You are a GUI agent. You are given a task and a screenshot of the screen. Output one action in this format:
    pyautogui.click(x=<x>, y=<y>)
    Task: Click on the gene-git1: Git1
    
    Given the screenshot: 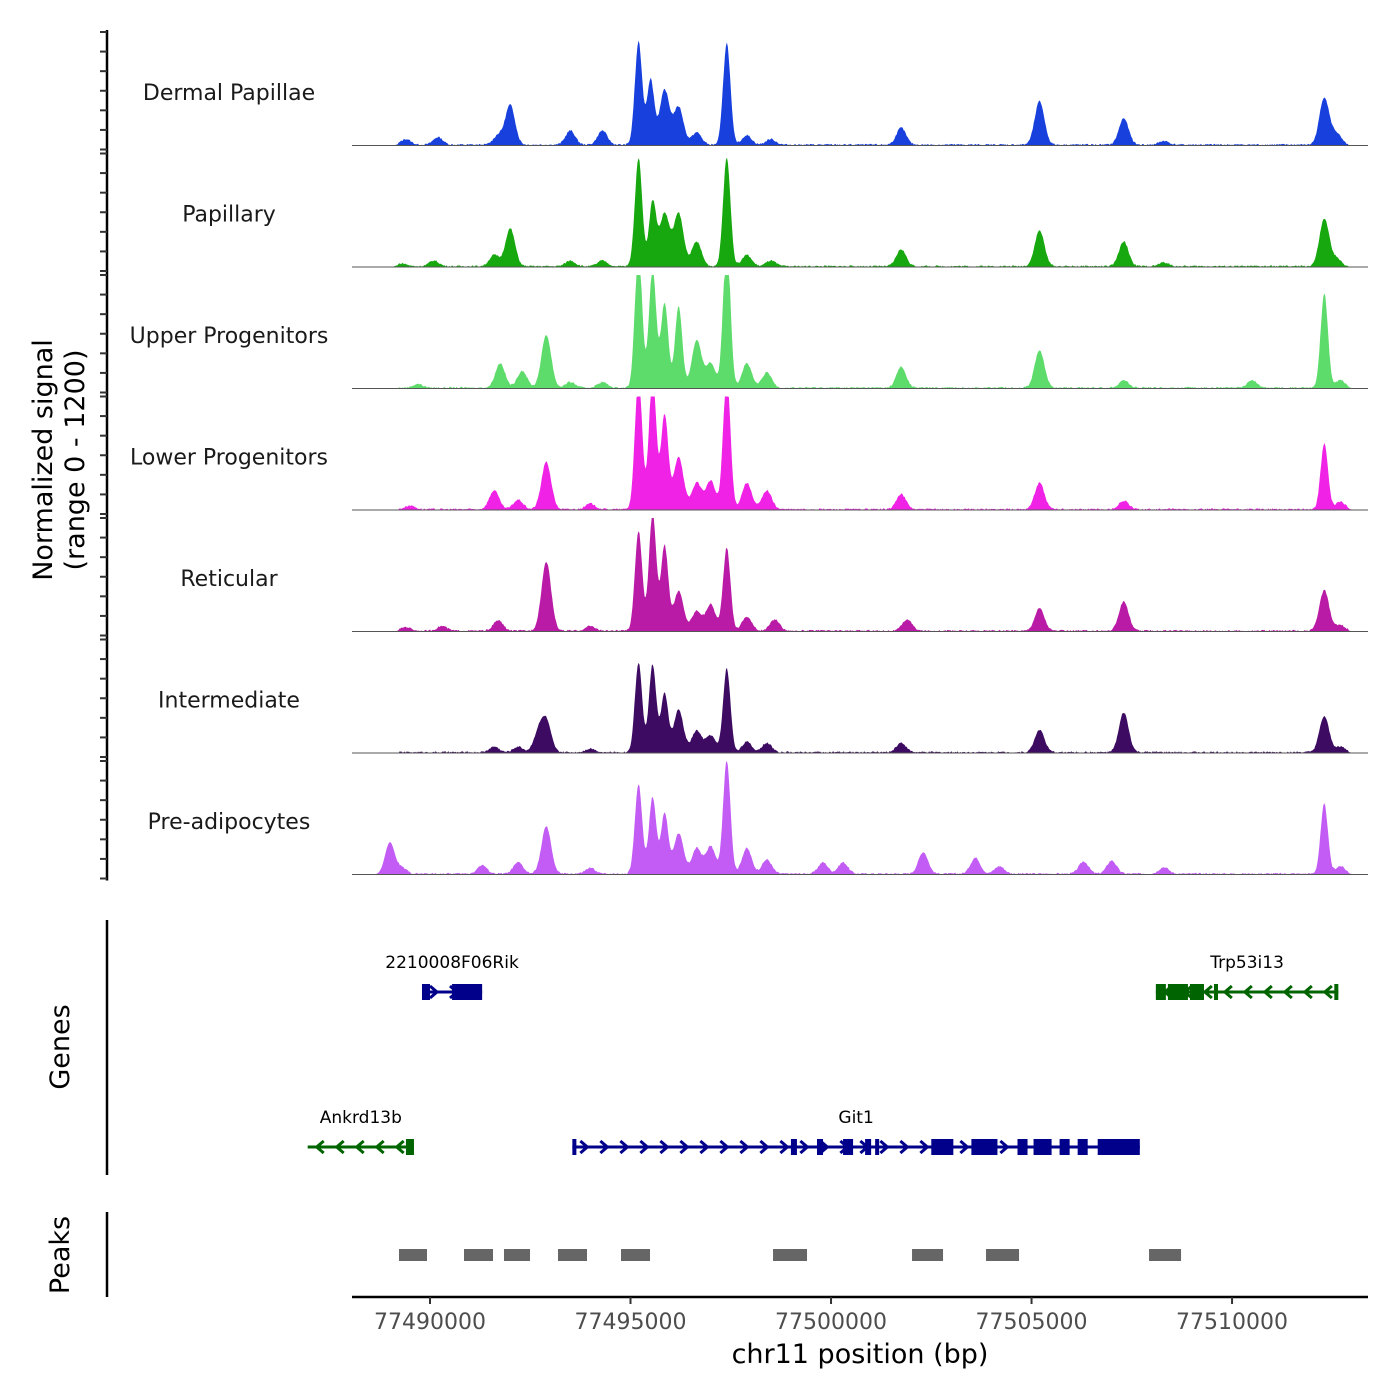 What is the action you would take?
    pyautogui.click(x=856, y=1131)
    